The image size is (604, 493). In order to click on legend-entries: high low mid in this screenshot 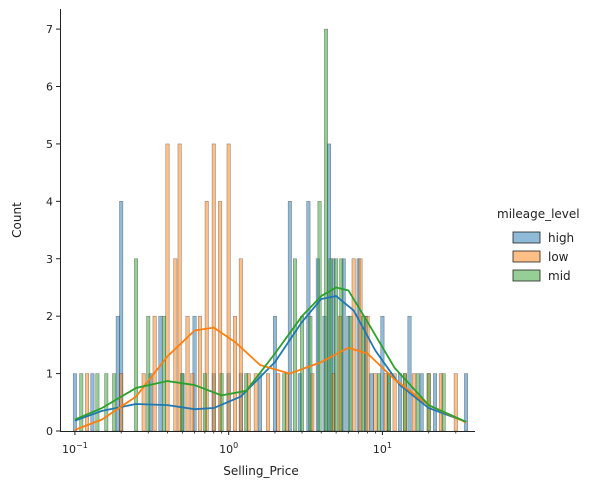, I will do `click(543, 257)`.